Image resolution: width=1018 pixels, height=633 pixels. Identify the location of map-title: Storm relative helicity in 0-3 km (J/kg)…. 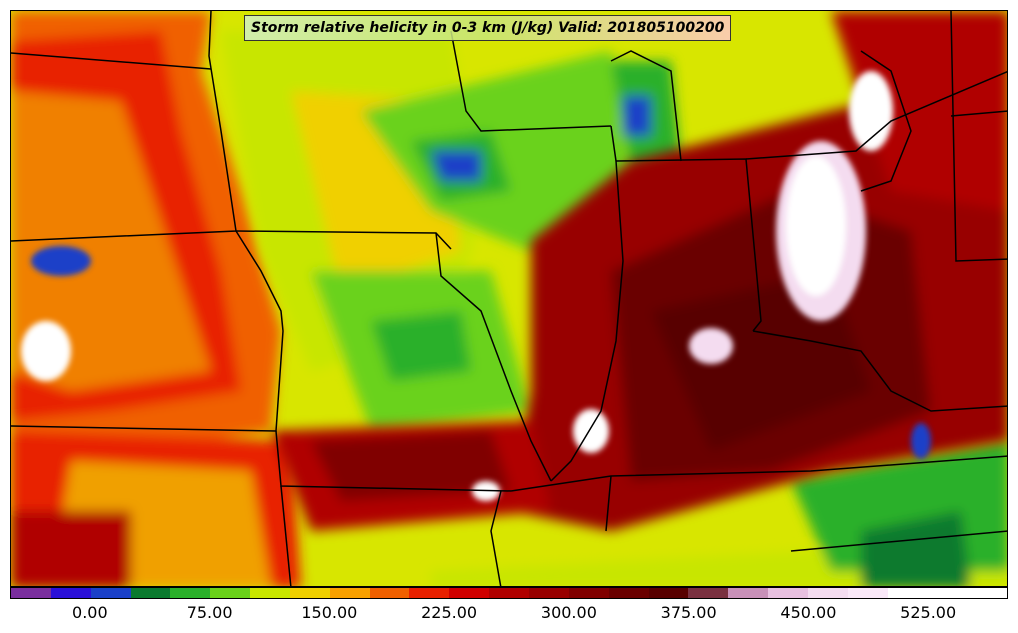
(488, 28).